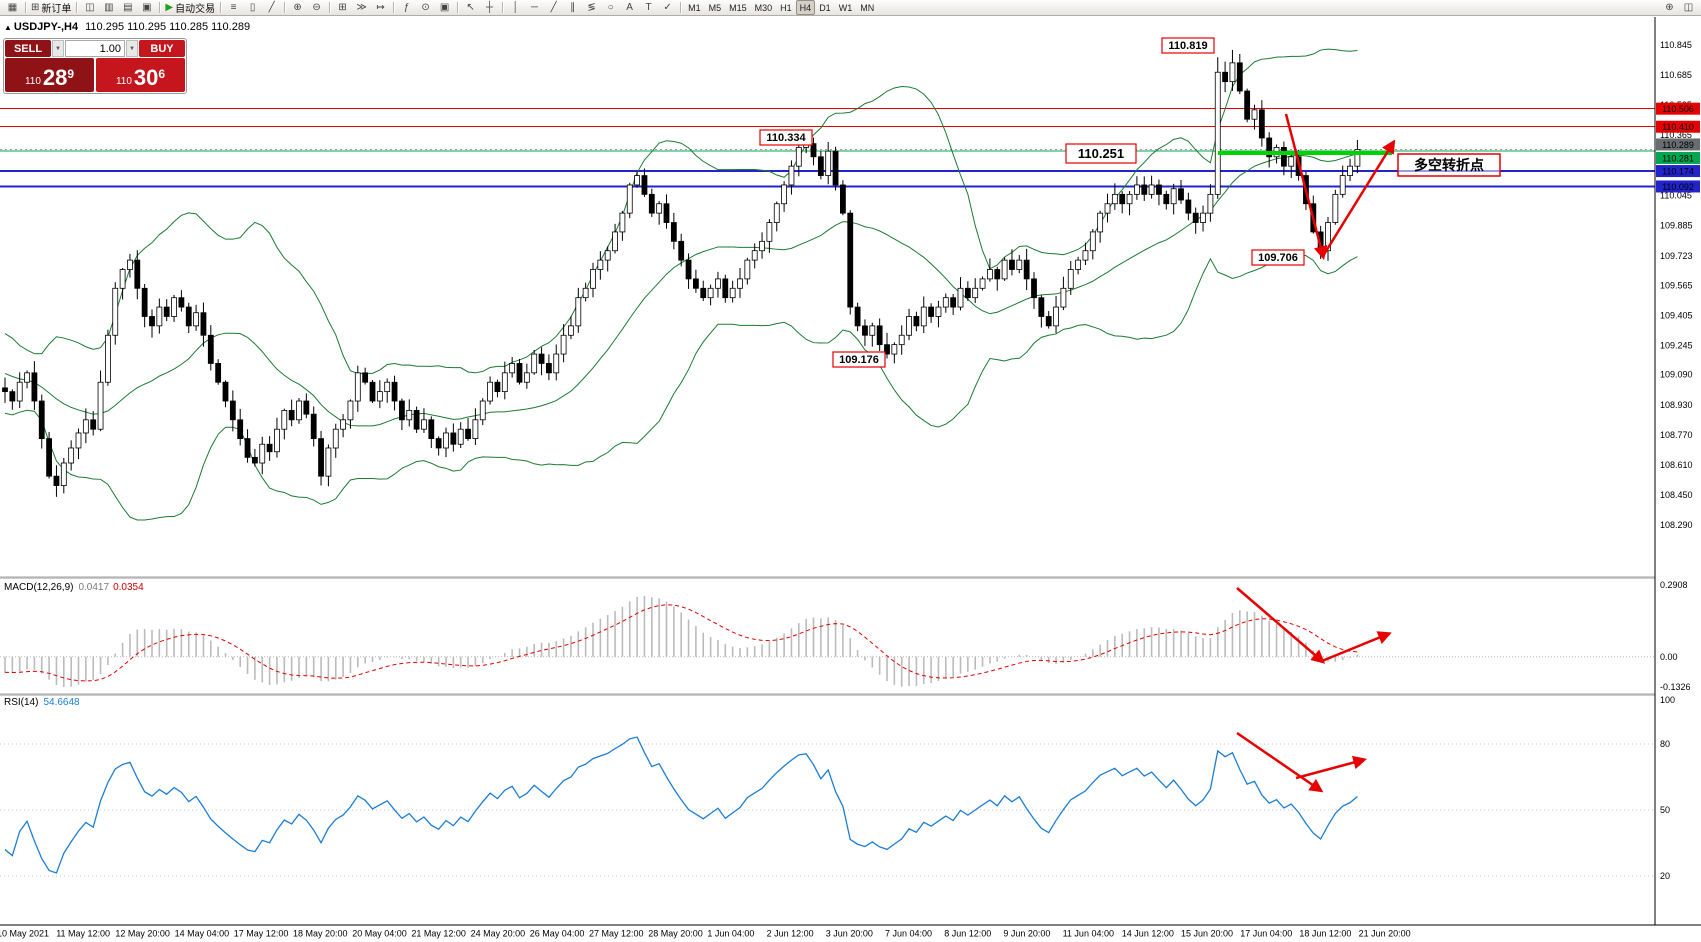 The height and width of the screenshot is (942, 1701). Describe the element at coordinates (1669, 657) in the screenshot. I see `svg-text: 0.00` at that location.